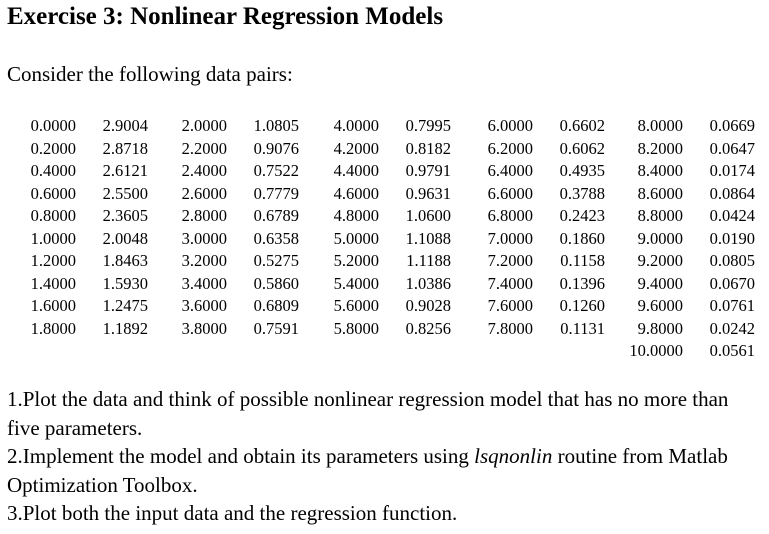  I want to click on y-value: 0.5275, so click(276, 260).